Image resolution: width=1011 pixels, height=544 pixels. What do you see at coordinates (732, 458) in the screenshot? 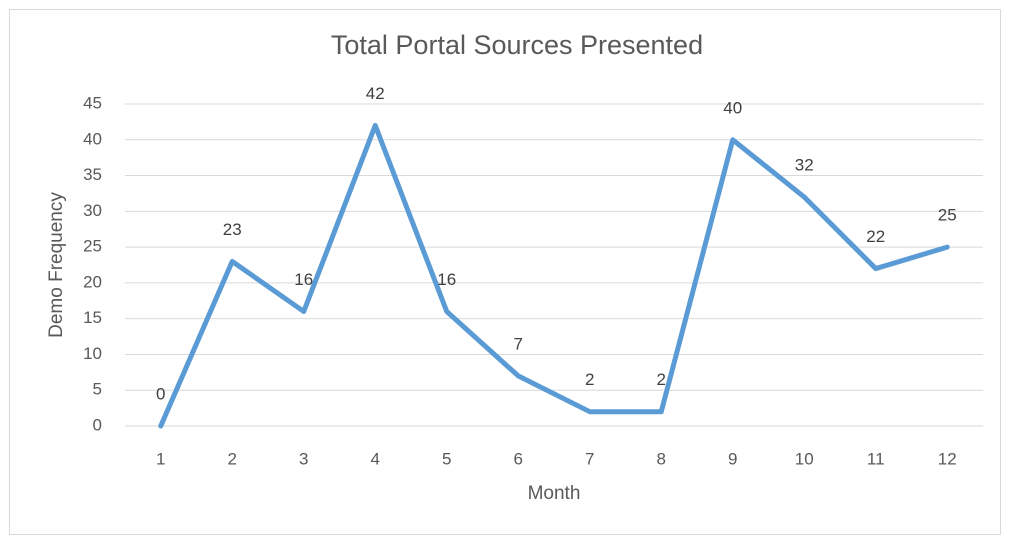
I see `x-tick-label: 9` at bounding box center [732, 458].